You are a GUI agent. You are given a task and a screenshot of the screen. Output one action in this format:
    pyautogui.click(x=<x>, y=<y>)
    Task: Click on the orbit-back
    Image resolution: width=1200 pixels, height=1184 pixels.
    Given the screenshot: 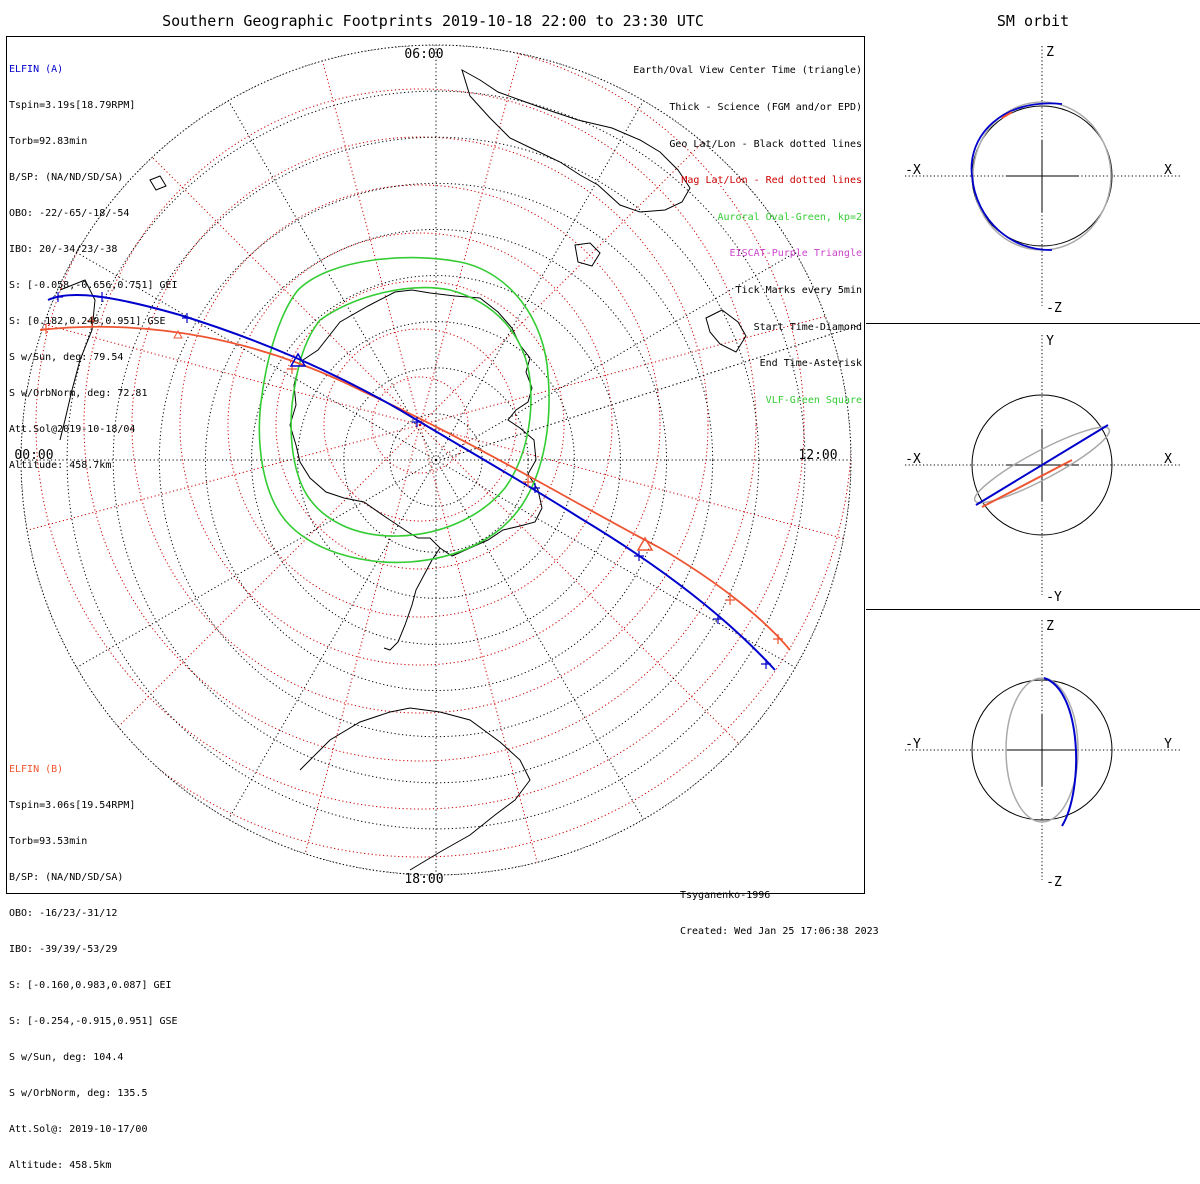 What is the action you would take?
    pyautogui.click(x=1042, y=465)
    